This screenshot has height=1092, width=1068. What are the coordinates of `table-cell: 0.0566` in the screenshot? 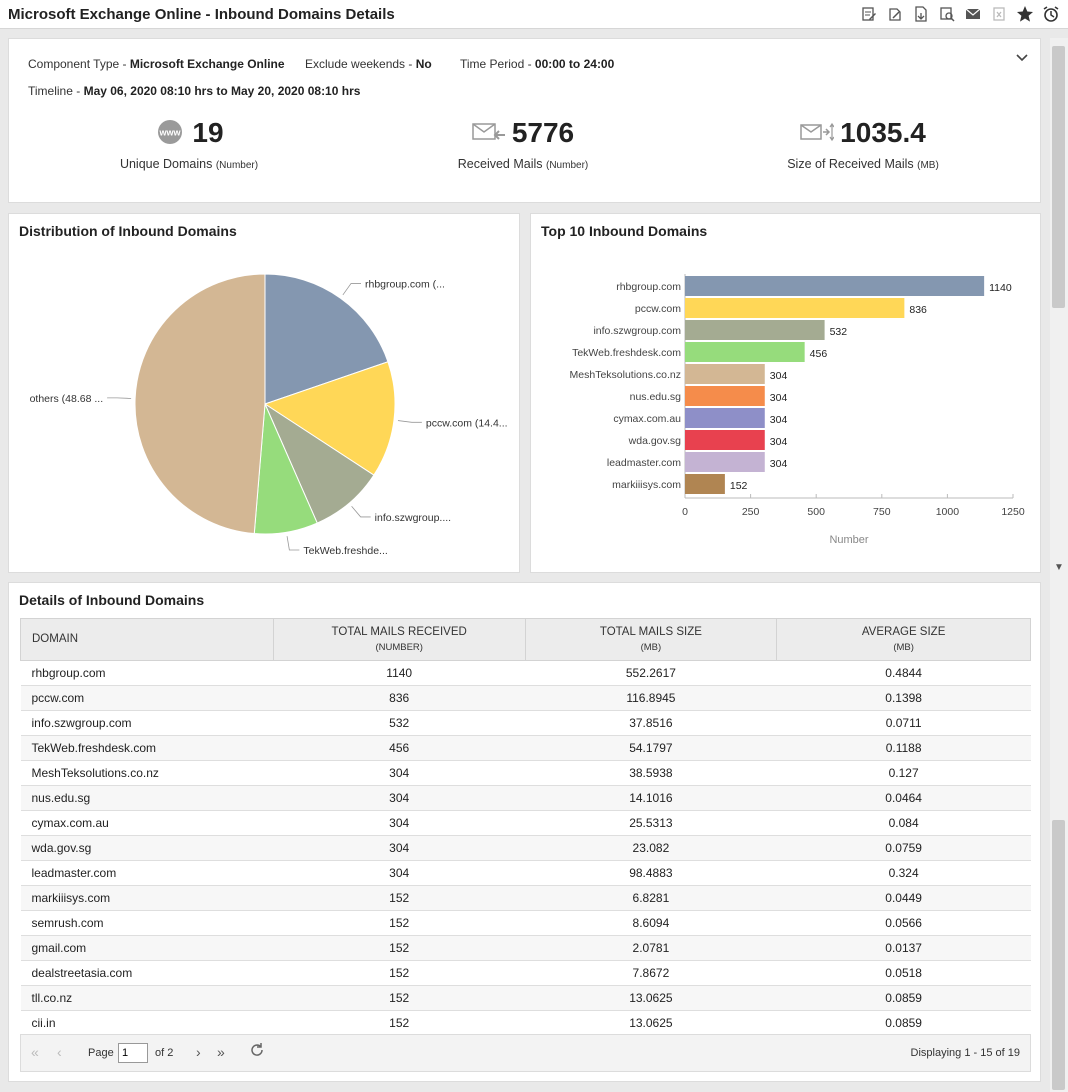 It's located at (903, 923).